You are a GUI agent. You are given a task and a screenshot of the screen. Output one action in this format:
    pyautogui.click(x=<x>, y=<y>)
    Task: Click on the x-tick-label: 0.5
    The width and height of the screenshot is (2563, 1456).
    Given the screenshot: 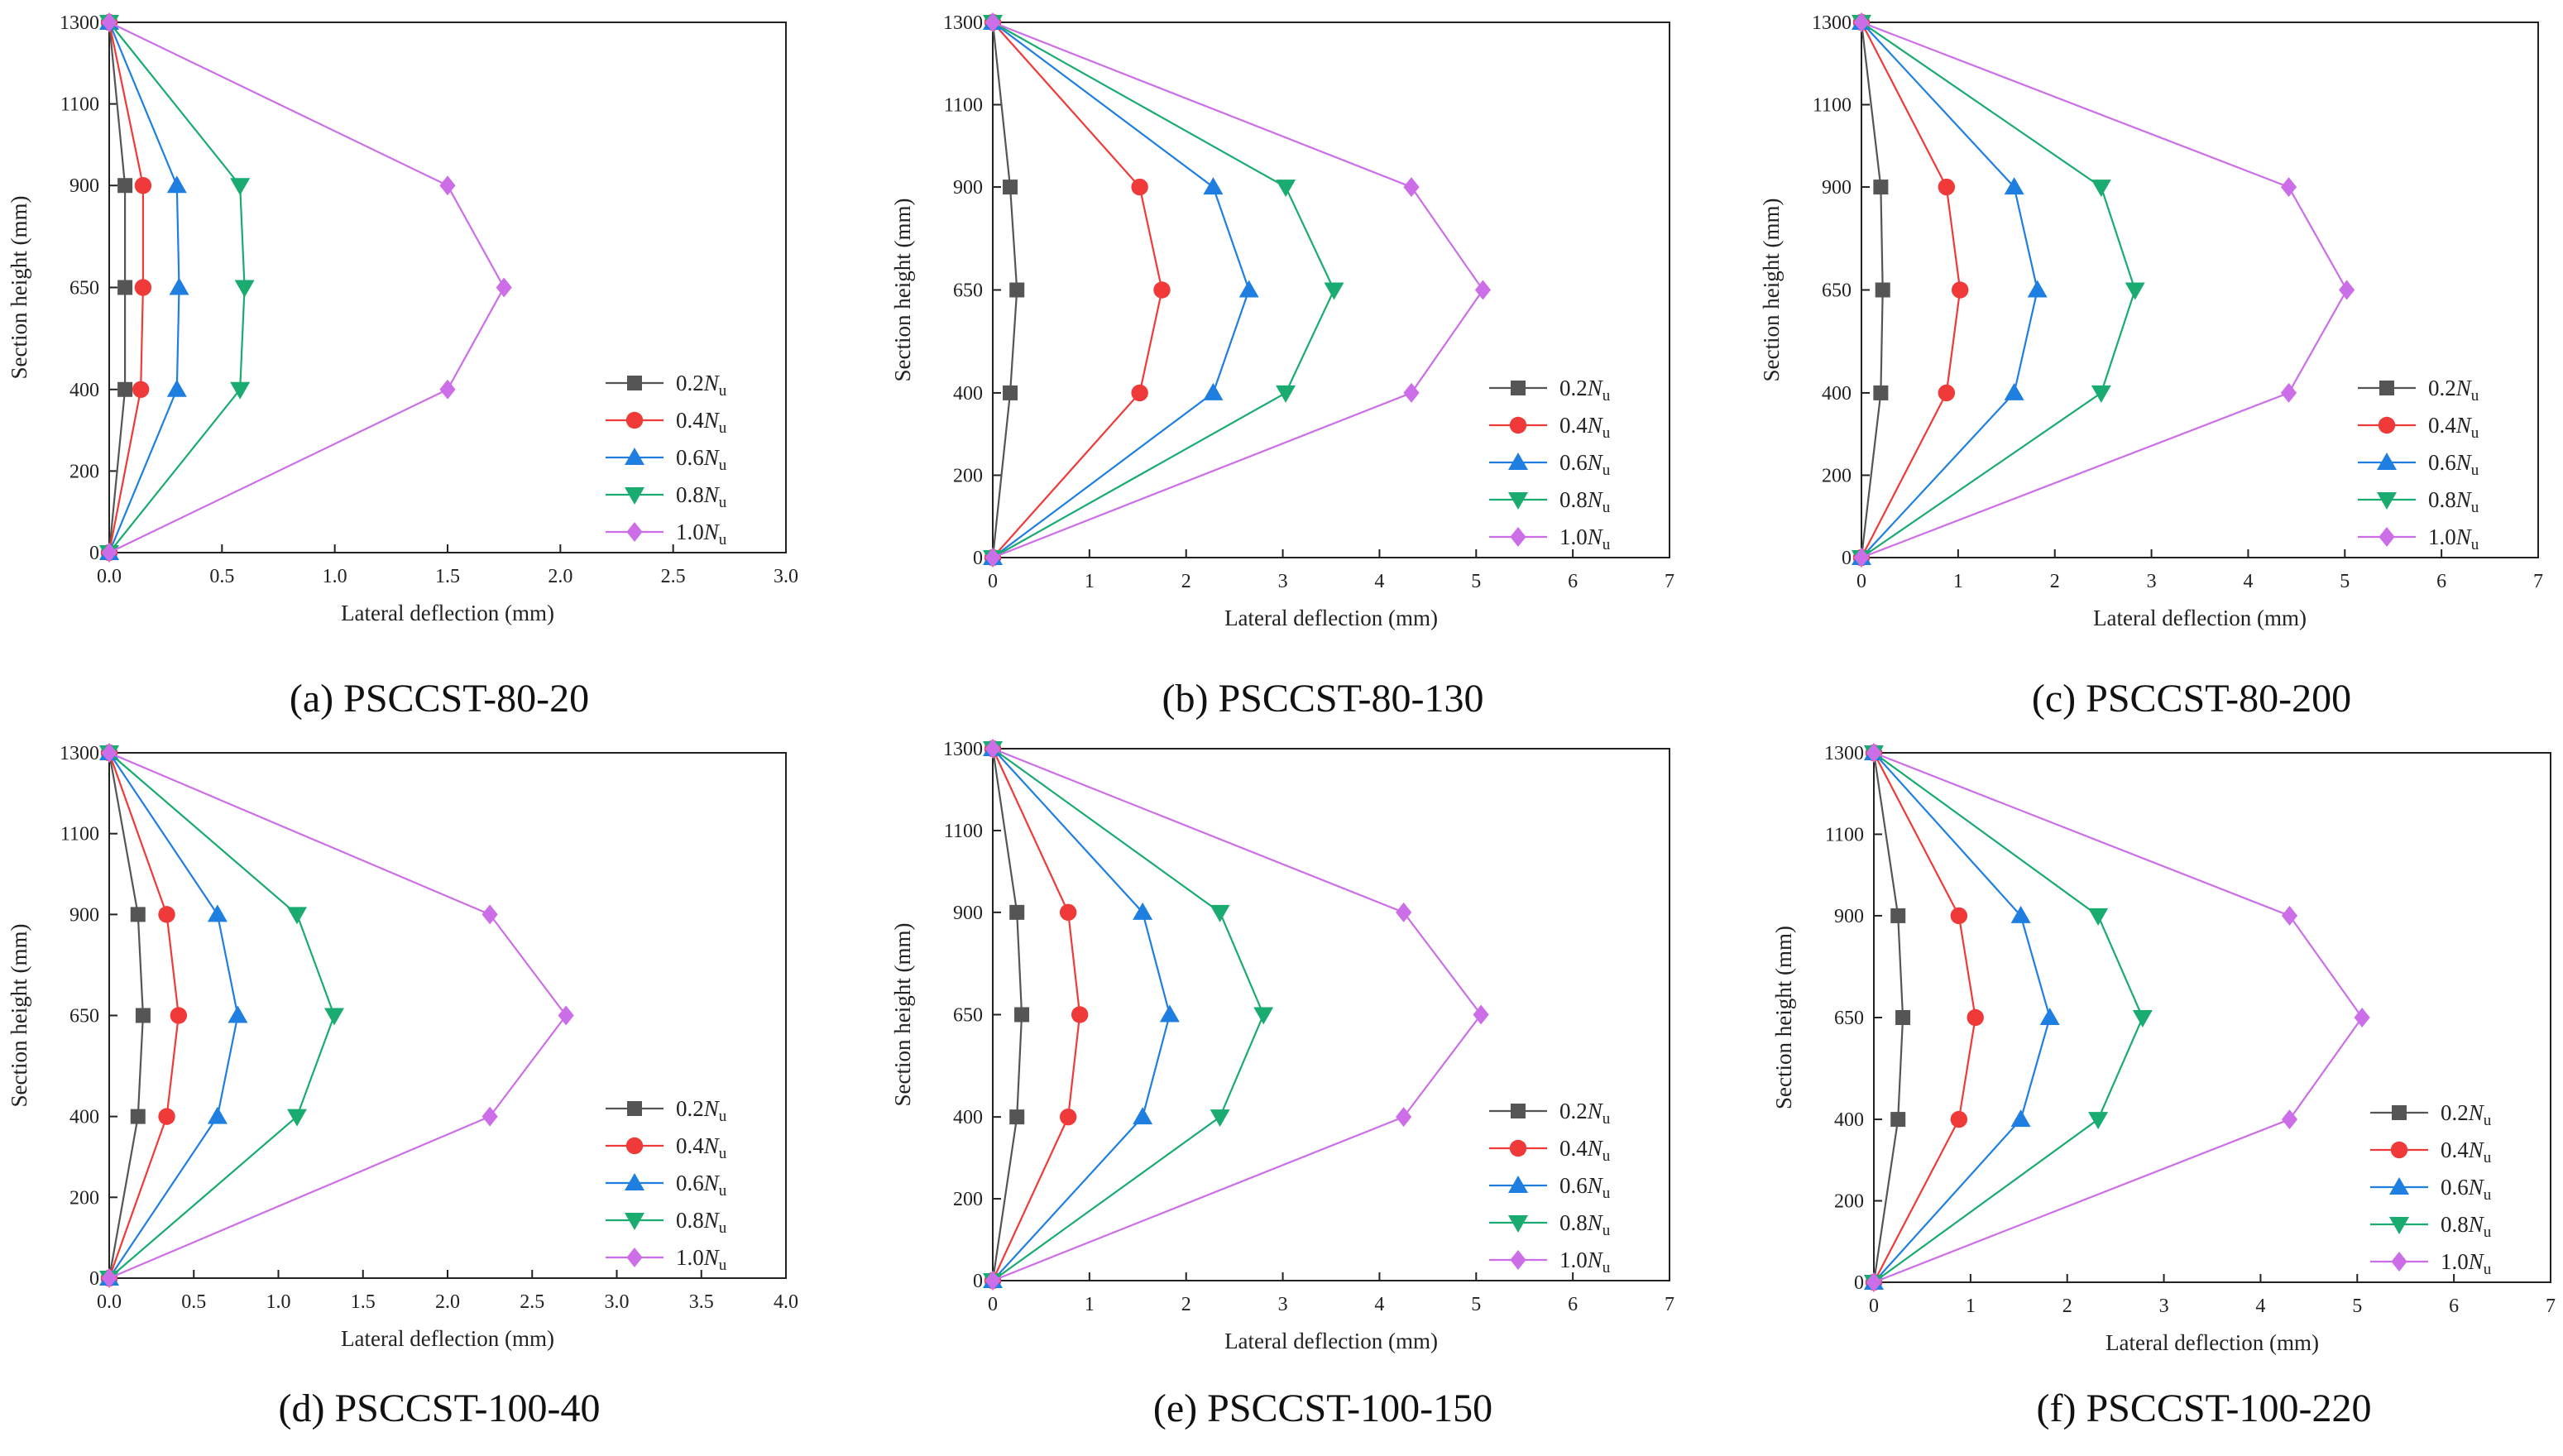 What is the action you would take?
    pyautogui.click(x=221, y=576)
    